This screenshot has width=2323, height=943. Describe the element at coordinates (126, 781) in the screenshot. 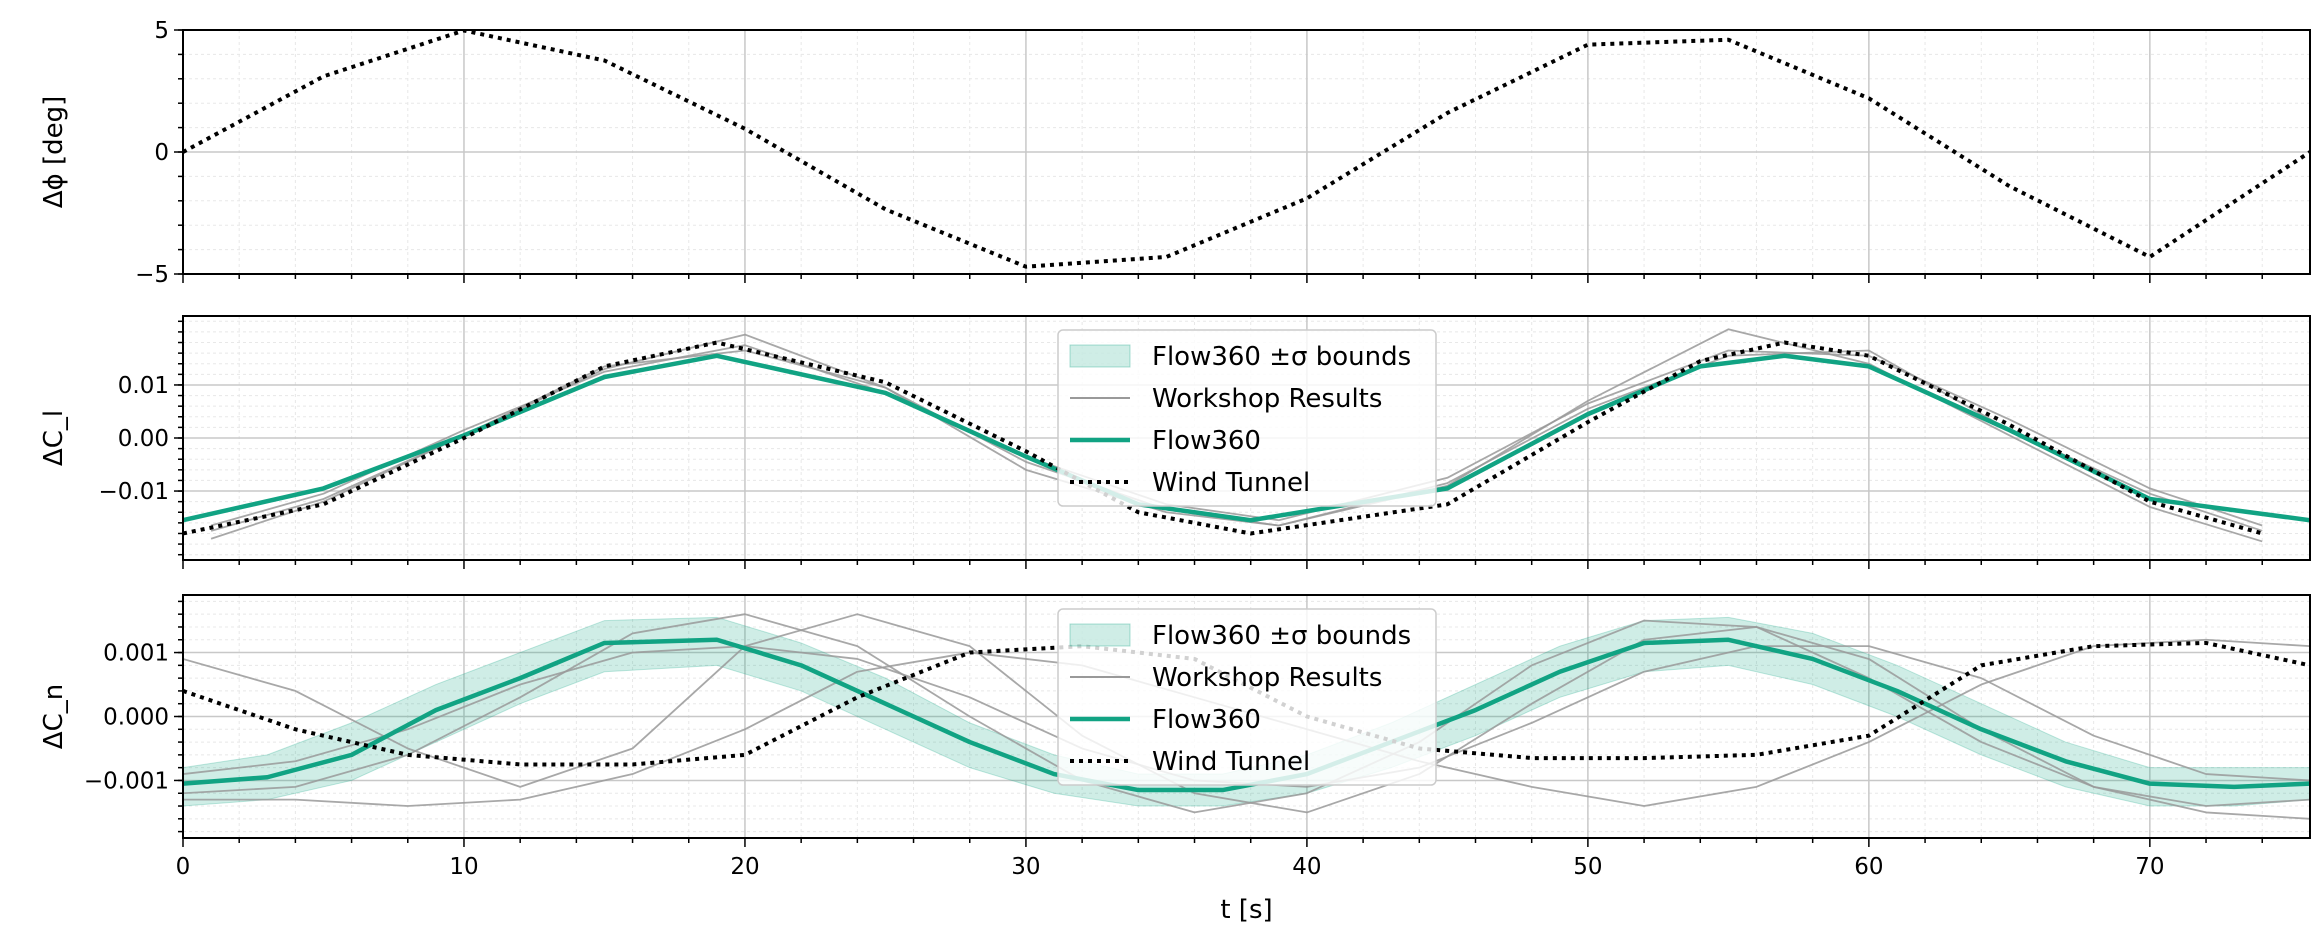

I see `y-tick-label: −0.001` at that location.